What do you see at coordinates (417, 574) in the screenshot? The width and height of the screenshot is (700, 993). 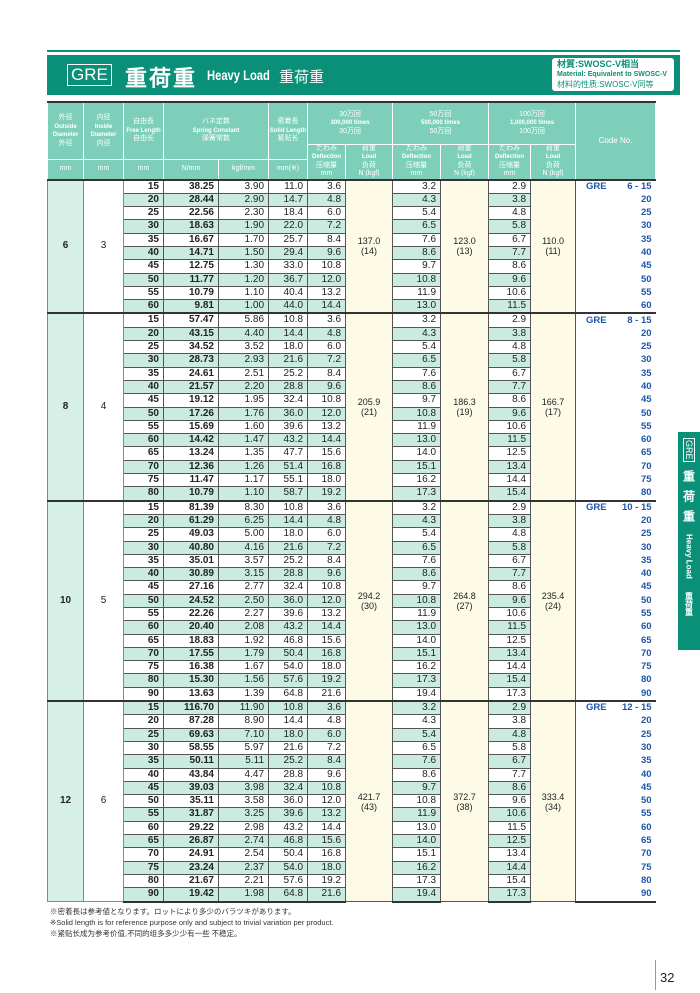 I see `deflection-50: 8.6` at bounding box center [417, 574].